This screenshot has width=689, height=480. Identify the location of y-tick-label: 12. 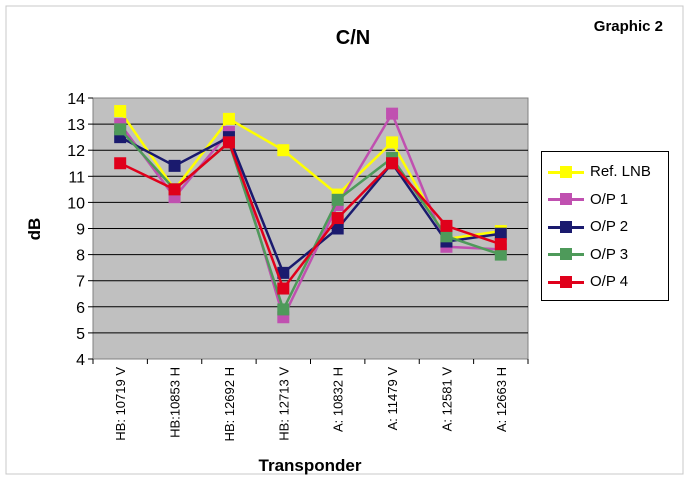
(76, 151).